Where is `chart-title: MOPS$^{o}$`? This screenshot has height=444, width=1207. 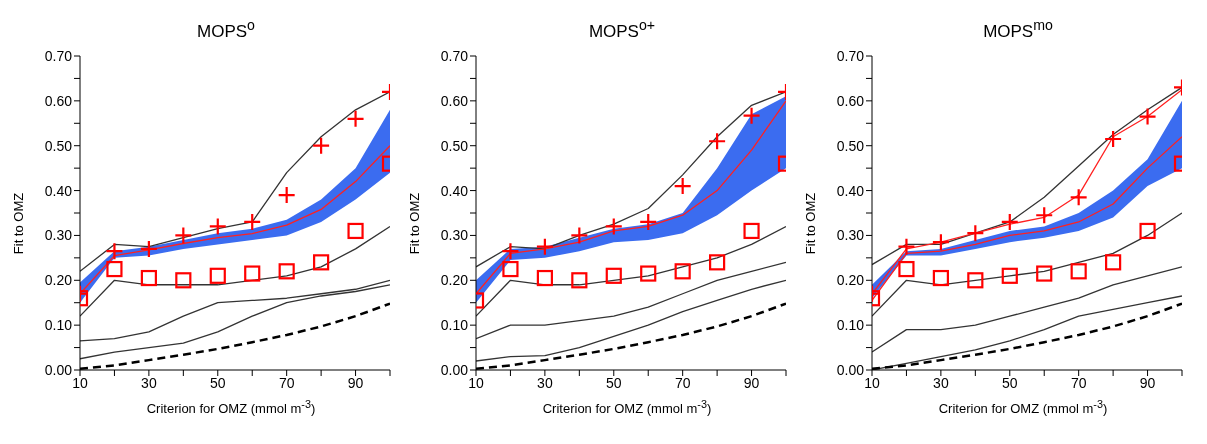 chart-title: MOPS$^{o}$ is located at coordinates (225, 29).